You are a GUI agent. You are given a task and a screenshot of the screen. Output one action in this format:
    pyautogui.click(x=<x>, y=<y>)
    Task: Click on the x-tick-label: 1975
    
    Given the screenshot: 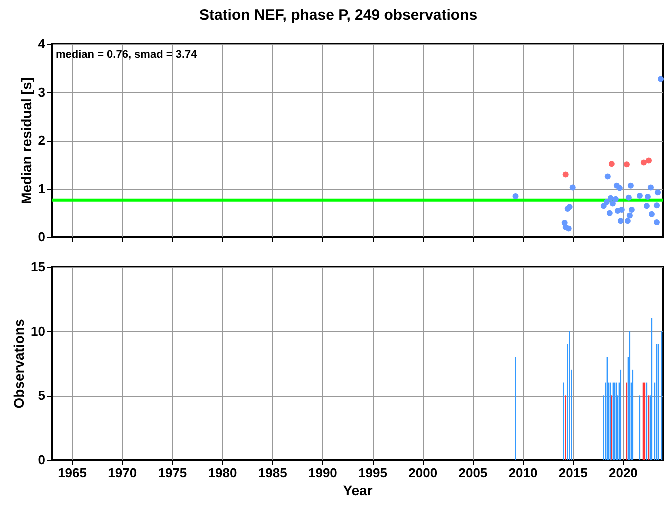 What is the action you would take?
    pyautogui.click(x=173, y=473)
    